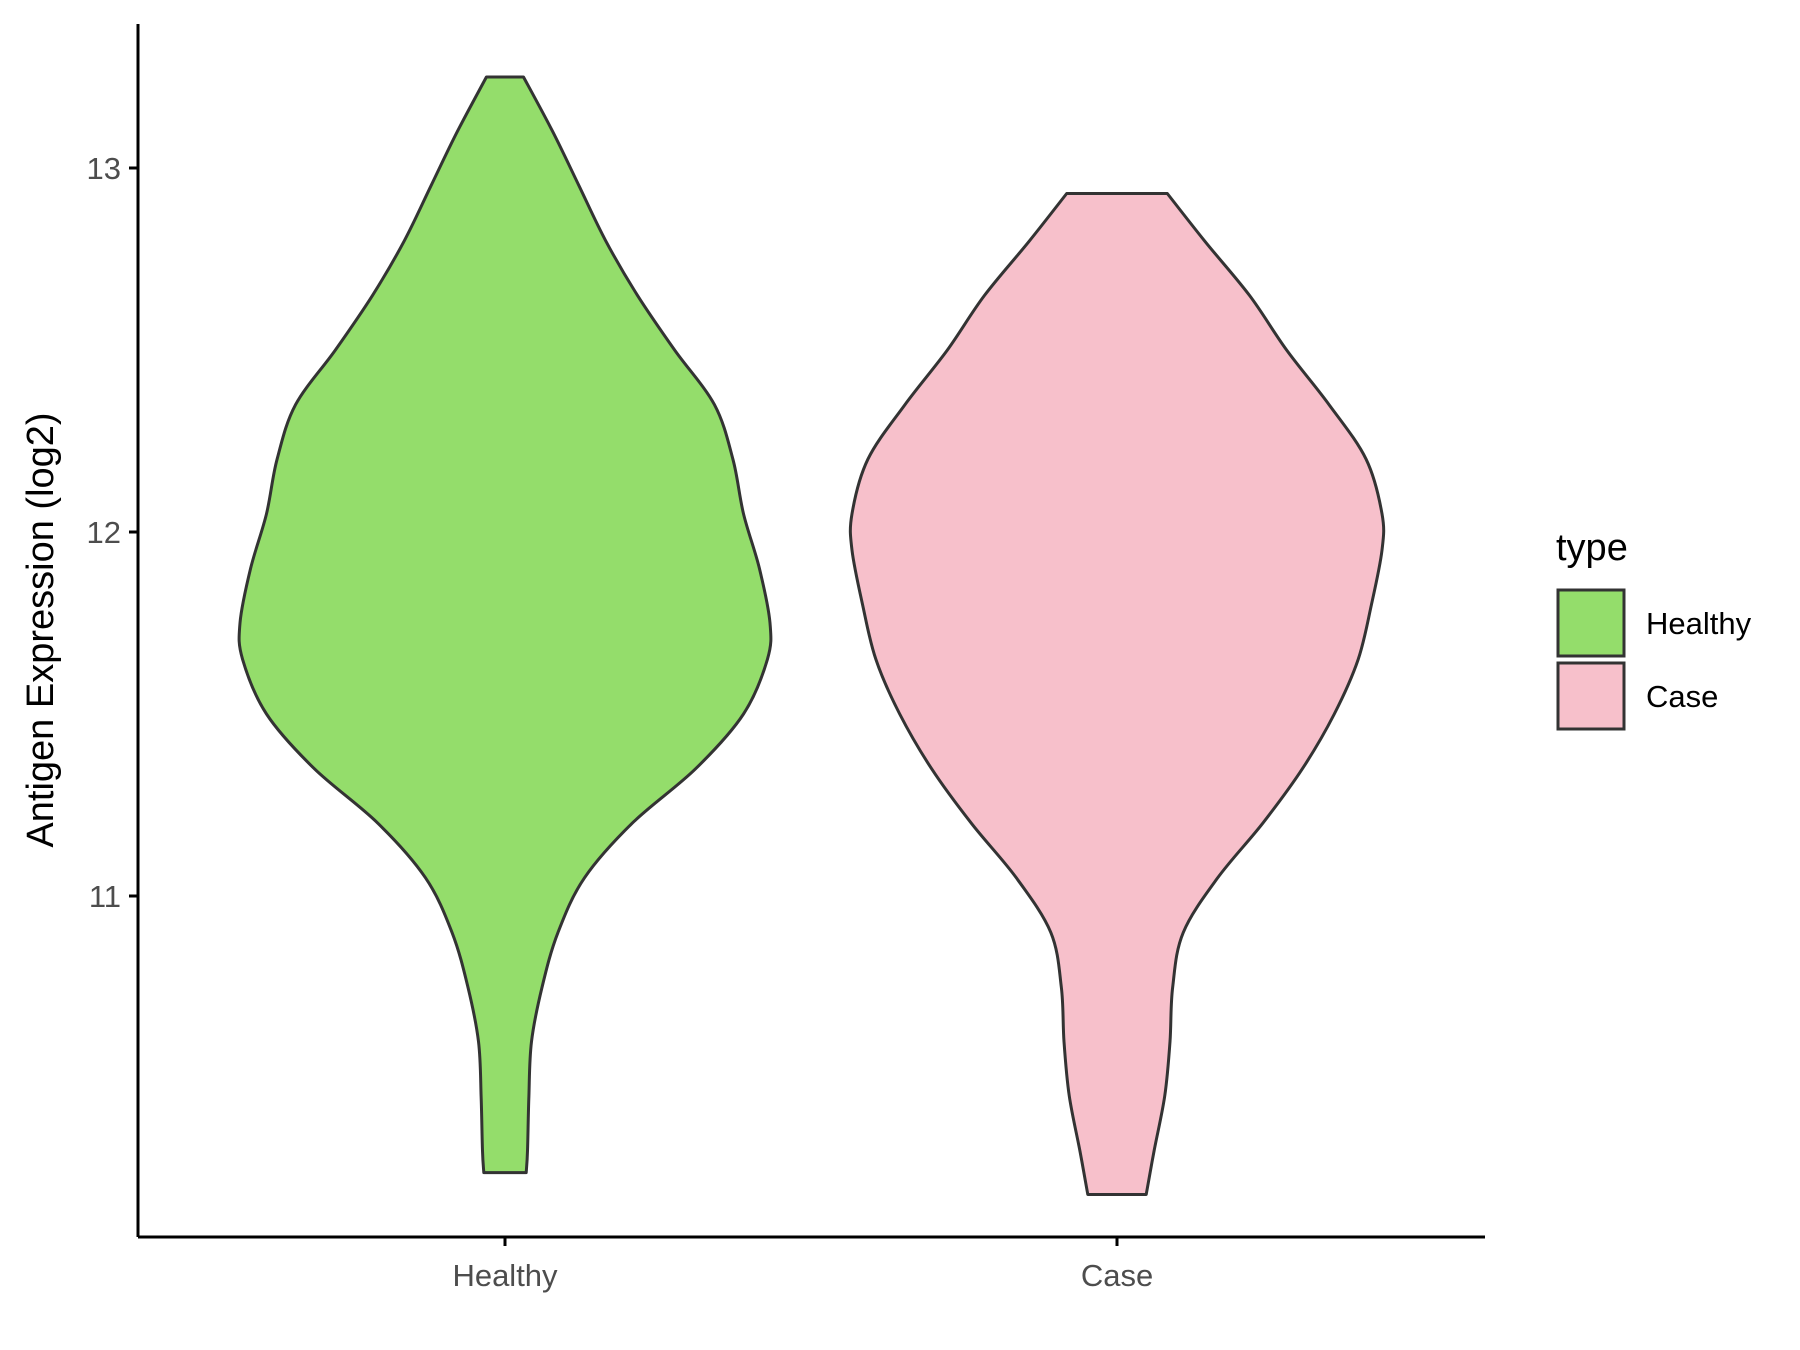  I want to click on x-tick-label-healthy: Healthy, so click(505, 1275).